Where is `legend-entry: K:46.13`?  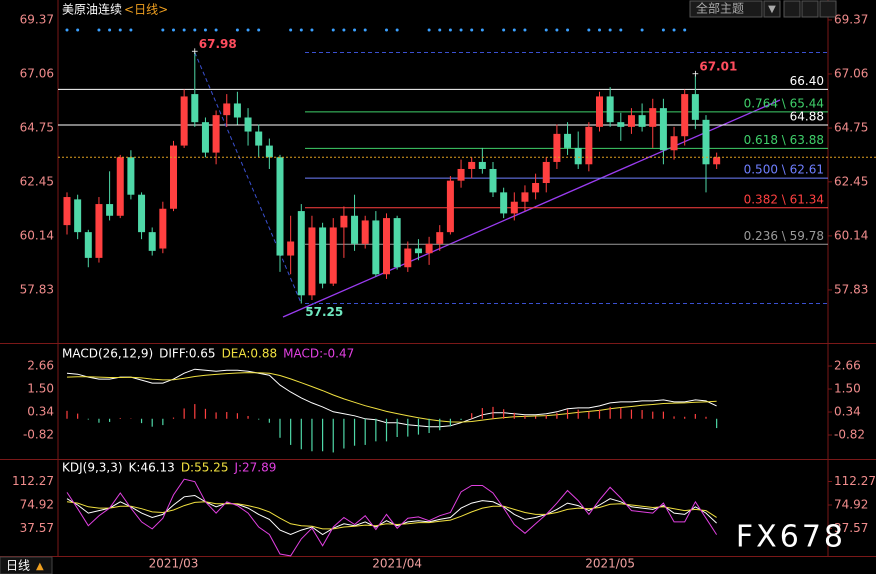
legend-entry: K:46.13 is located at coordinates (152, 468).